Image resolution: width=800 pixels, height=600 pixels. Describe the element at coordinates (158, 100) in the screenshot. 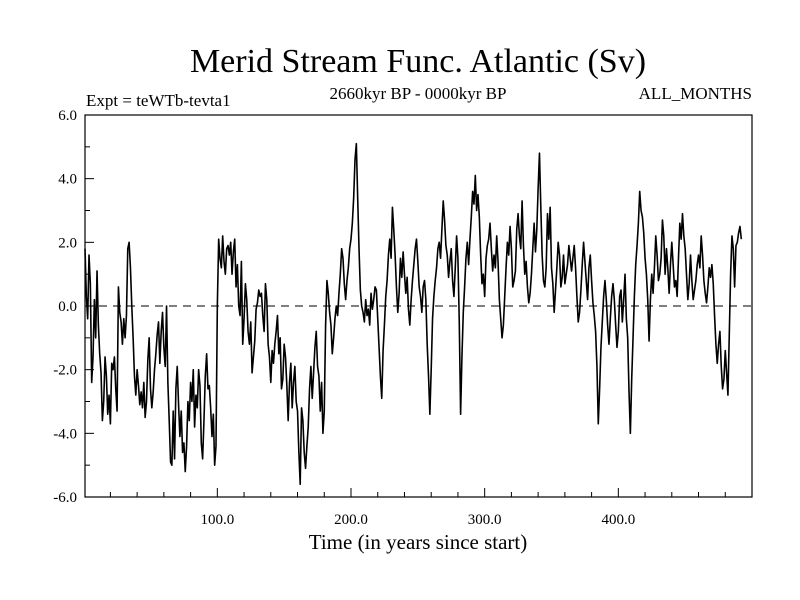

I see `experiment-label: Expt = teWTb-tevta1` at that location.